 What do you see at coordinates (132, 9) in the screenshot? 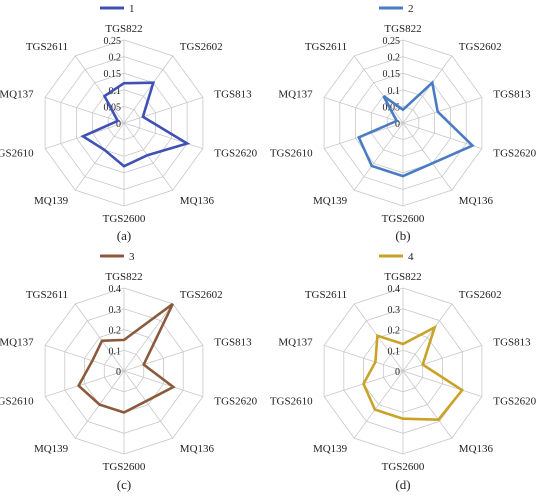
I see `legend-label: 1` at bounding box center [132, 9].